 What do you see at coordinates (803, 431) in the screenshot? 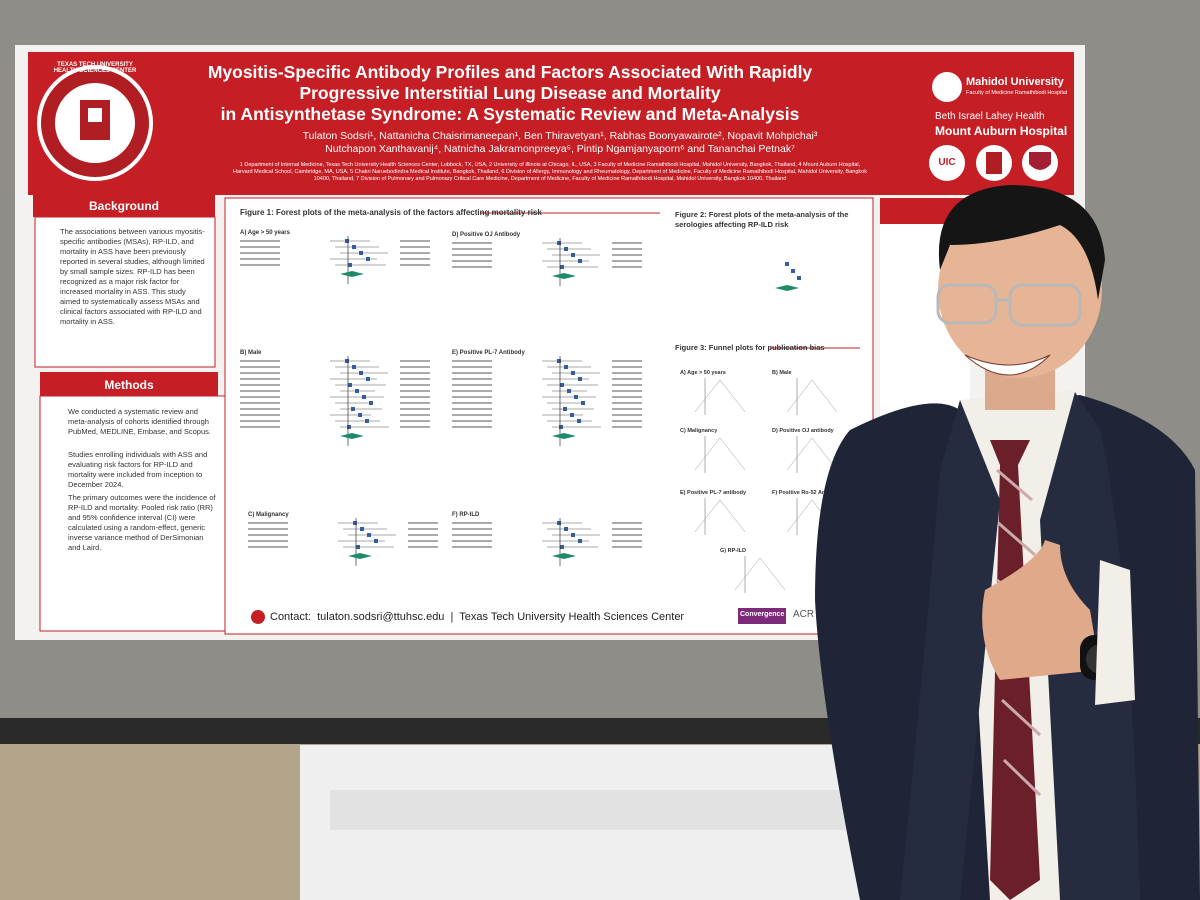
I see `panel-title: D) Positive OJ antibody` at bounding box center [803, 431].